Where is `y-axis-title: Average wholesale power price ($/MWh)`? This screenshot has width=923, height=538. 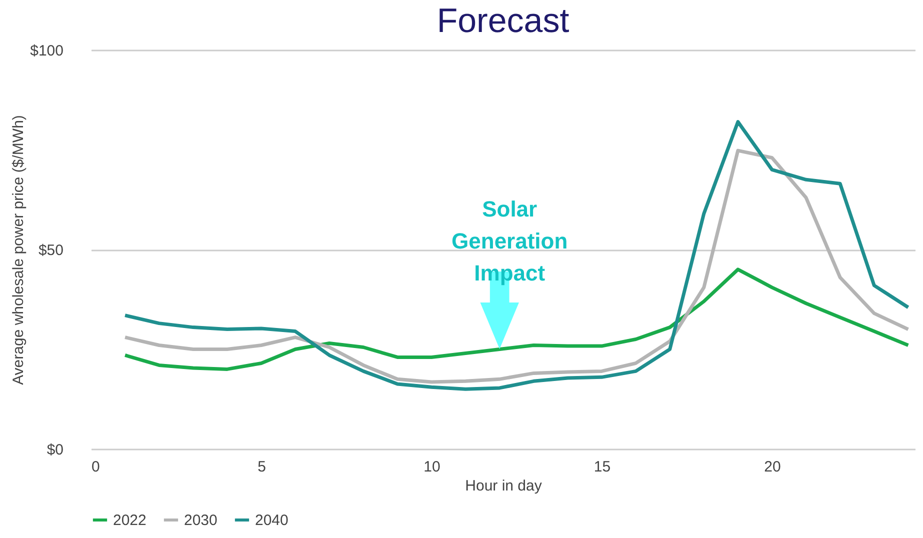
y-axis-title: Average wholesale power price ($/MWh) is located at coordinates (19, 250).